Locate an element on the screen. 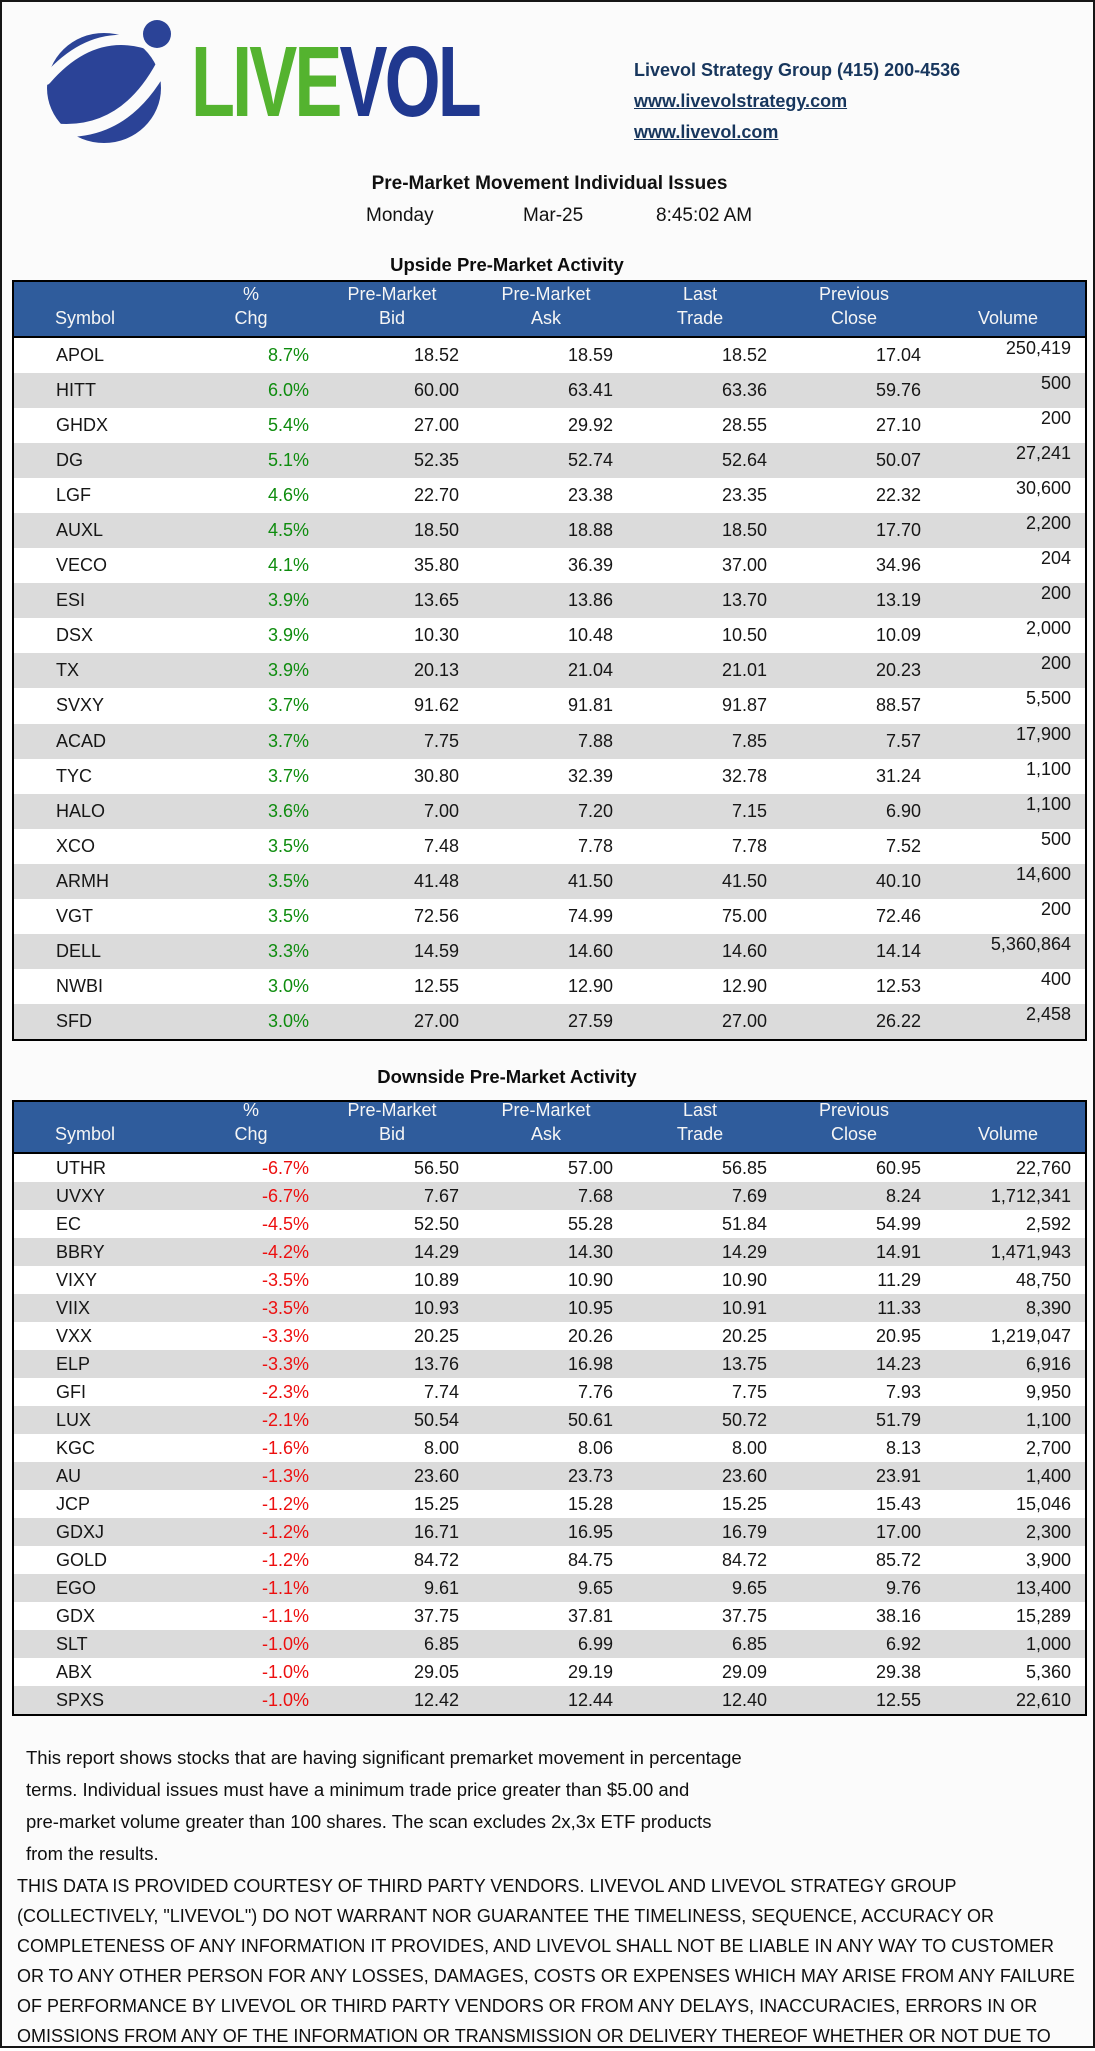 This screenshot has width=1095, height=2051. previous-close-cell: 14.14 is located at coordinates (898, 950).